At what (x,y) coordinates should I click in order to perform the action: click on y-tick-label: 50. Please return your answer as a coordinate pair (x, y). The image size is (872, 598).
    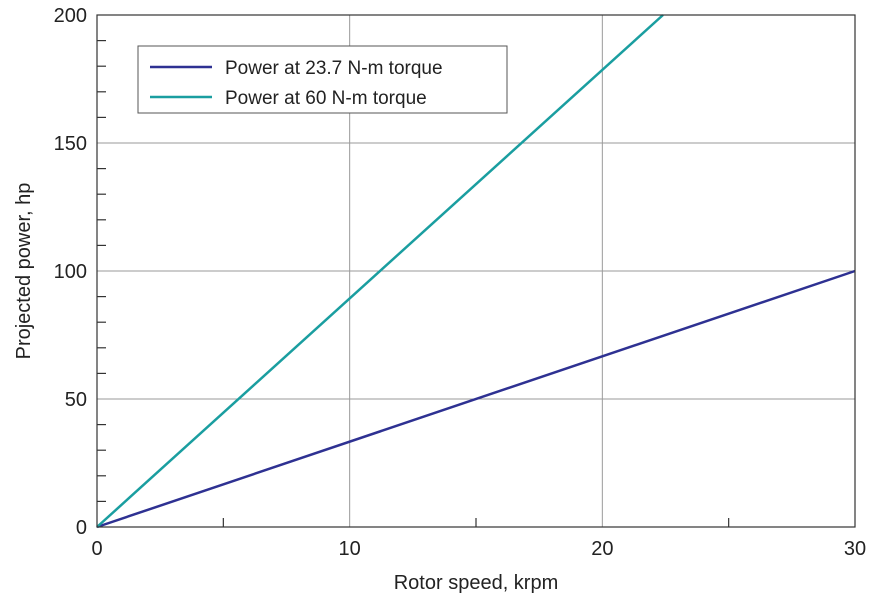
    Looking at the image, I should click on (76, 400).